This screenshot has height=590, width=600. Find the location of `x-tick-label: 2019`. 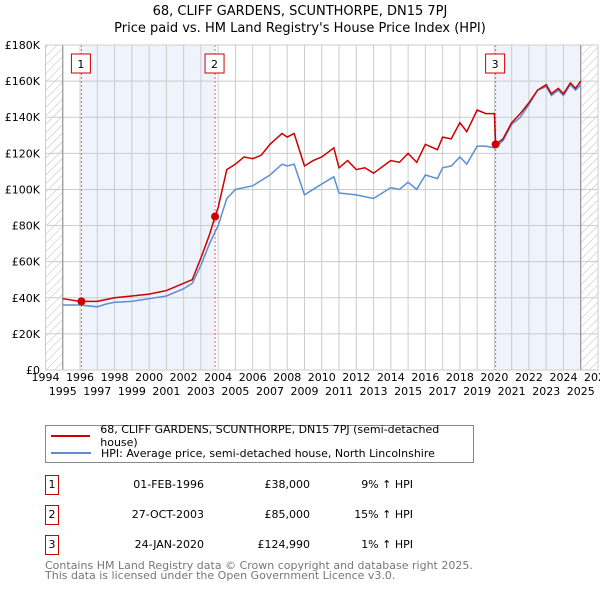

x-tick-label: 2019 is located at coordinates (477, 391).